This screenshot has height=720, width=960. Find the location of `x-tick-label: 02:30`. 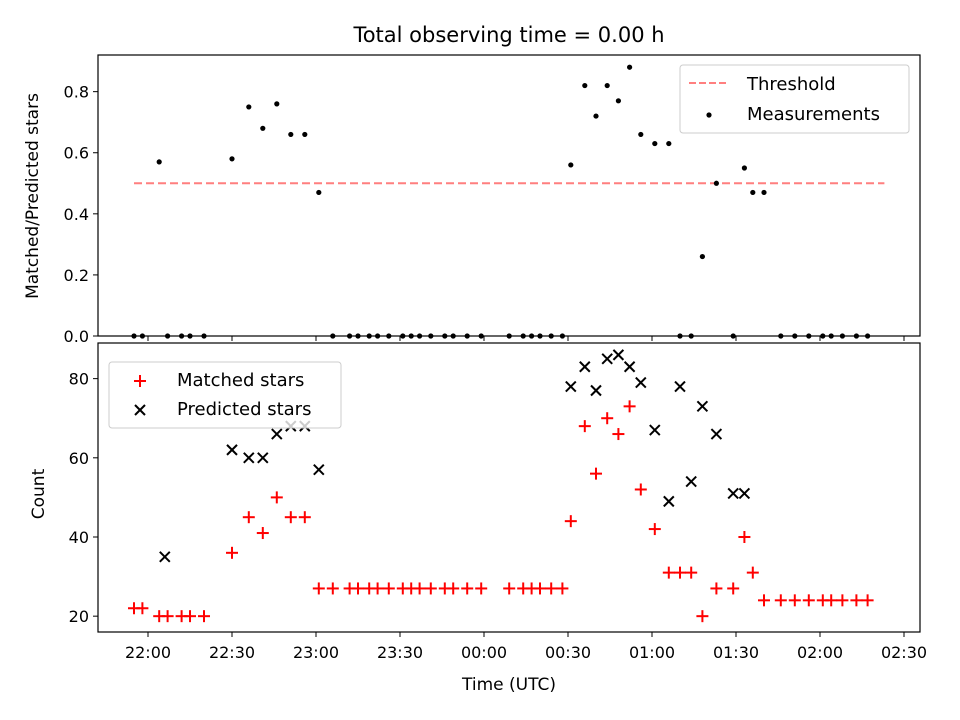

x-tick-label: 02:30 is located at coordinates (904, 652).